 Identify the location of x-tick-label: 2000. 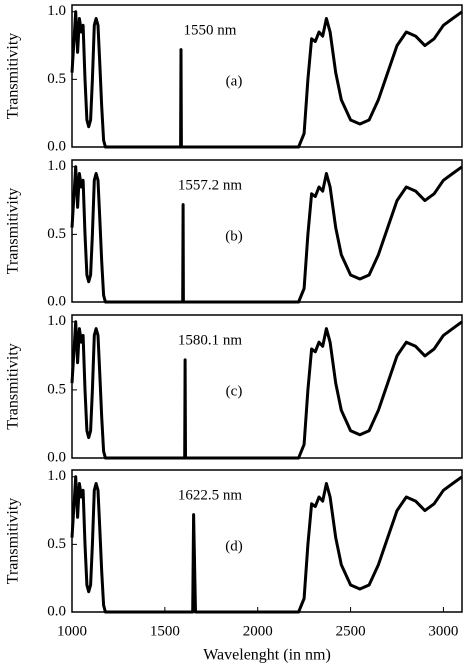
(258, 631).